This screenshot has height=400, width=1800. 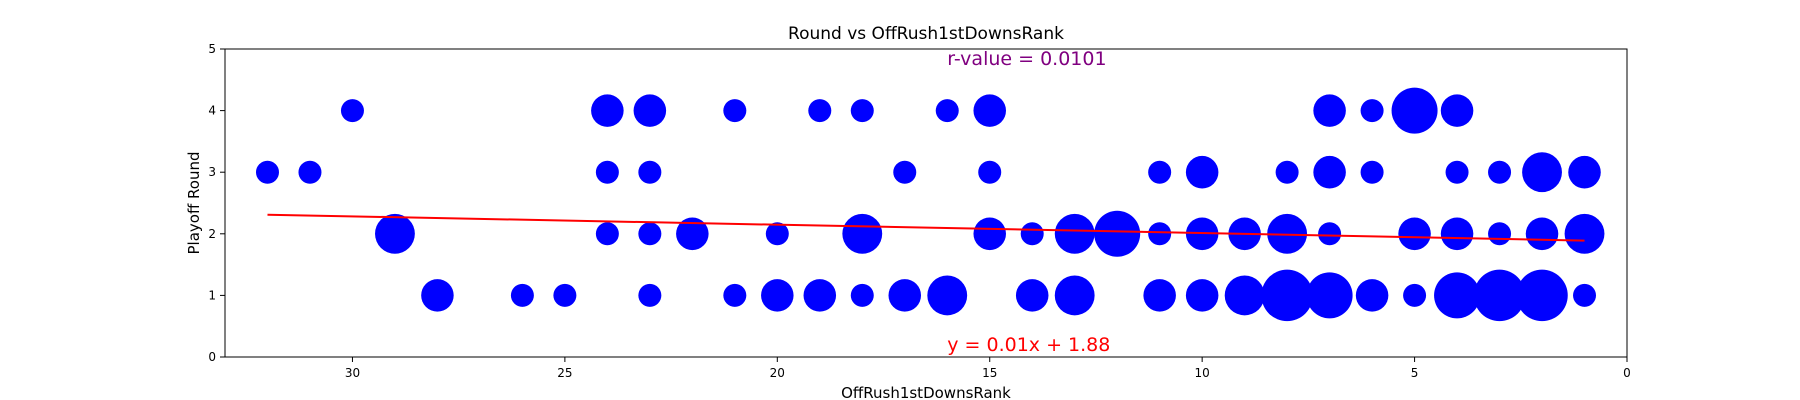 I want to click on x-axis-ticks: 30 25 20 15 10 5 0, so click(x=988, y=368).